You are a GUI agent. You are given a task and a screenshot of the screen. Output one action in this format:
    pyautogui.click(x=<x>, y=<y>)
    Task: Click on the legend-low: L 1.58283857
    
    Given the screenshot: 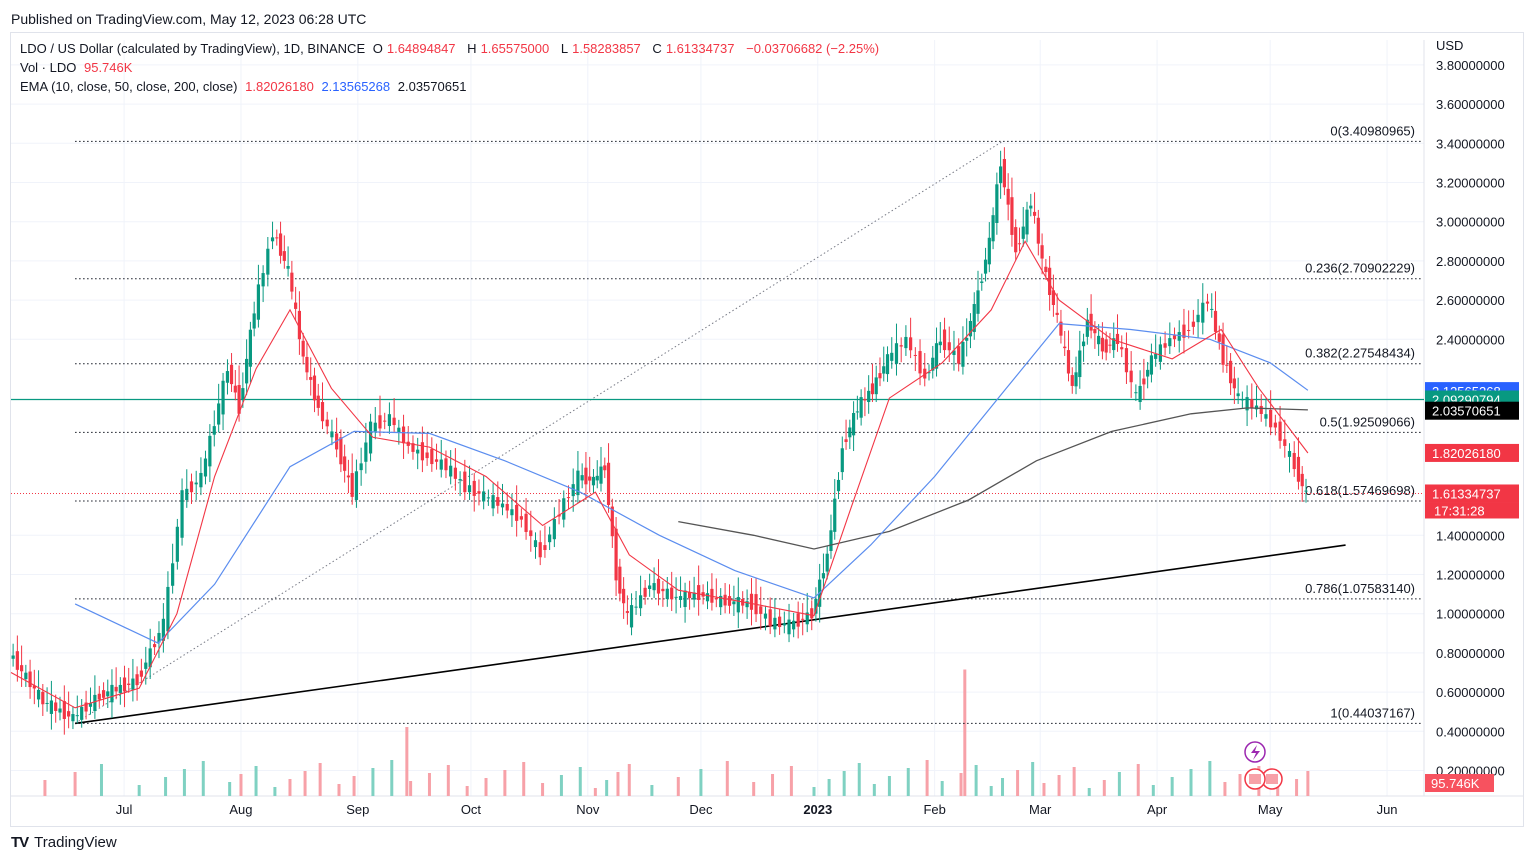 What is the action you would take?
    pyautogui.click(x=600, y=48)
    